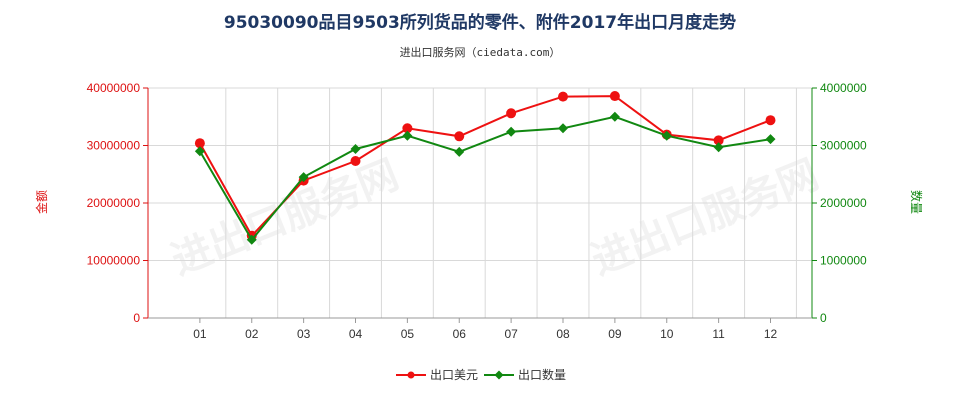 Image resolution: width=960 pixels, height=400 pixels. I want to click on right-tick-label: 2000000, so click(843, 203).